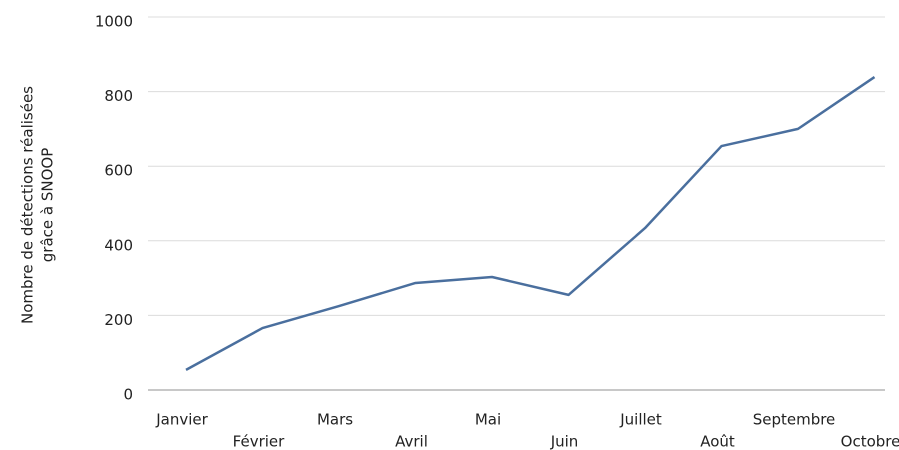 The image size is (899, 450). What do you see at coordinates (118, 320) in the screenshot?
I see `y-tick-label: 200` at bounding box center [118, 320].